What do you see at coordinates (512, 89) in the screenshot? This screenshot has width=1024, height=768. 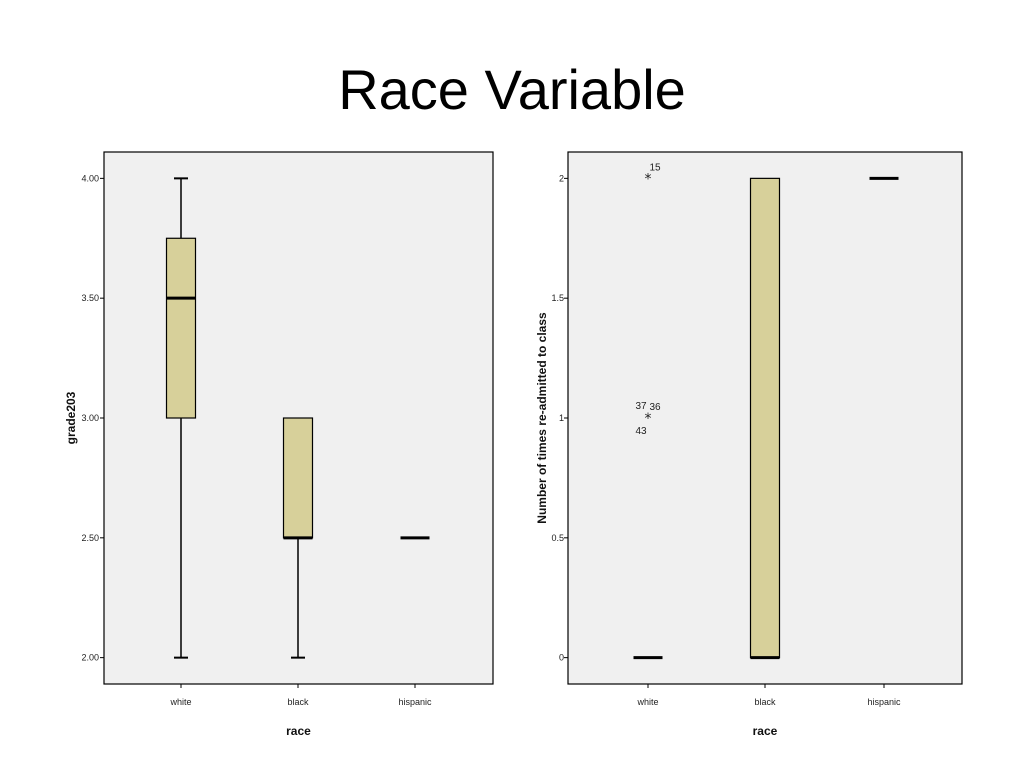 I see `slide-title: Race Variable` at bounding box center [512, 89].